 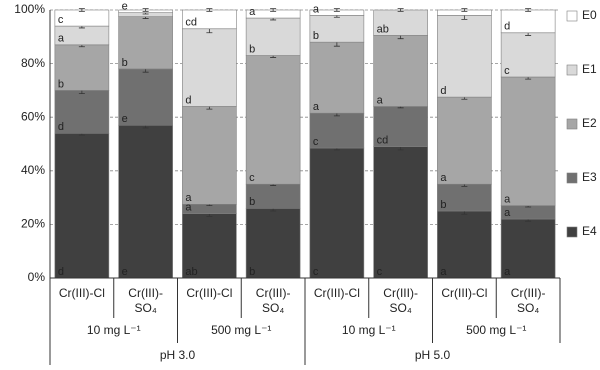 What do you see at coordinates (33, 116) in the screenshot?
I see `y-tick-label: 60%` at bounding box center [33, 116].